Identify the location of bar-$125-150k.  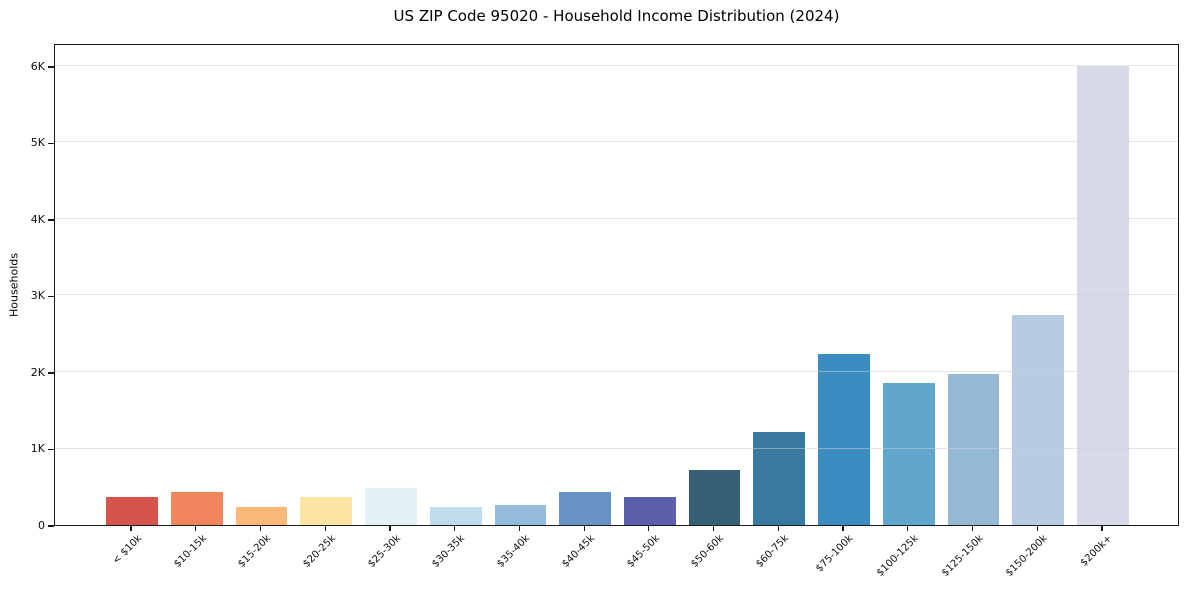
(973, 449).